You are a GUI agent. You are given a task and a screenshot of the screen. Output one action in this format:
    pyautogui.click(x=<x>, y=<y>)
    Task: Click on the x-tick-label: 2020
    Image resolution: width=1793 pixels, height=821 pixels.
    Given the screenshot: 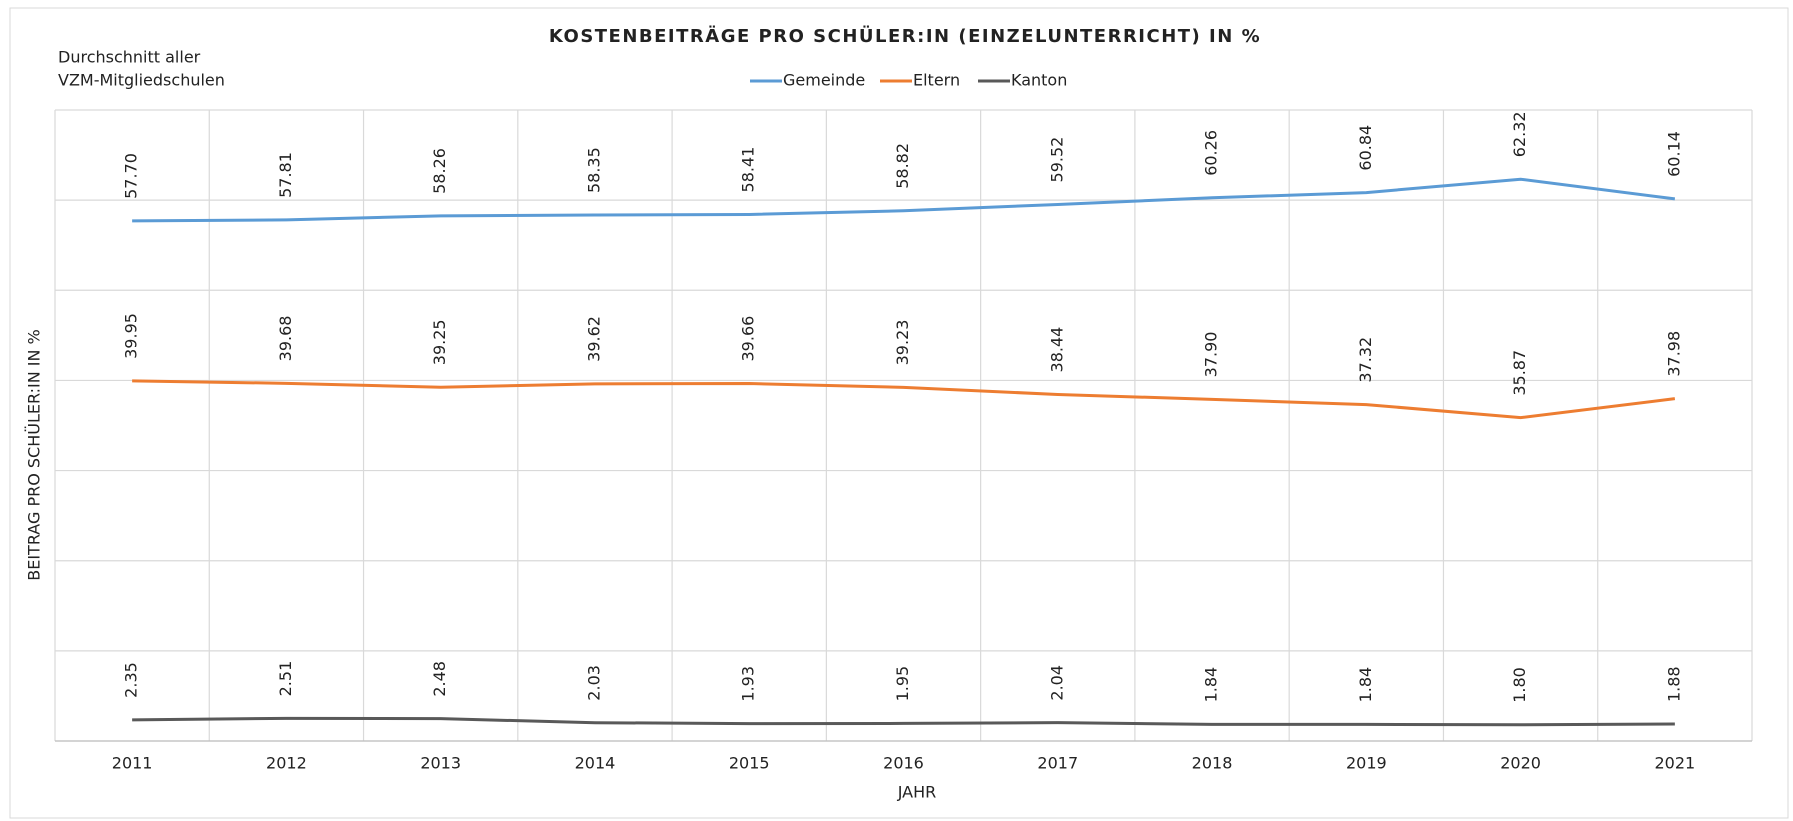 What is the action you would take?
    pyautogui.click(x=1520, y=763)
    